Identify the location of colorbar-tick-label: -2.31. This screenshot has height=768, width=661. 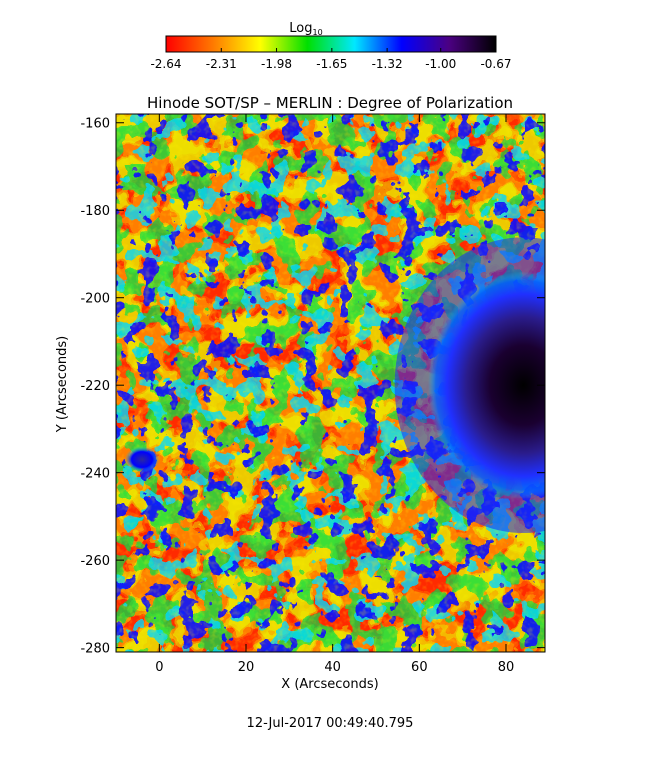
(221, 64).